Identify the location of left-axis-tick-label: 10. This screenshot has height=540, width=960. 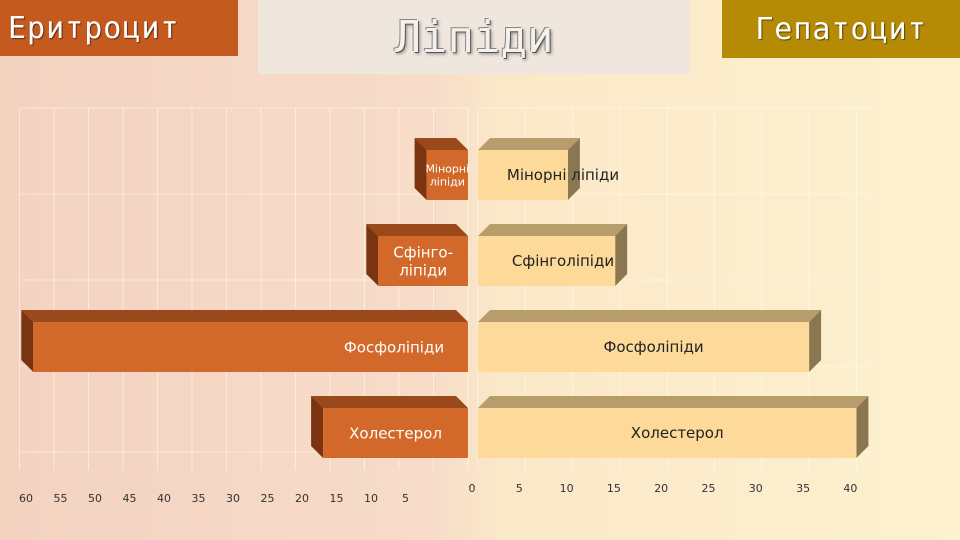
(371, 498).